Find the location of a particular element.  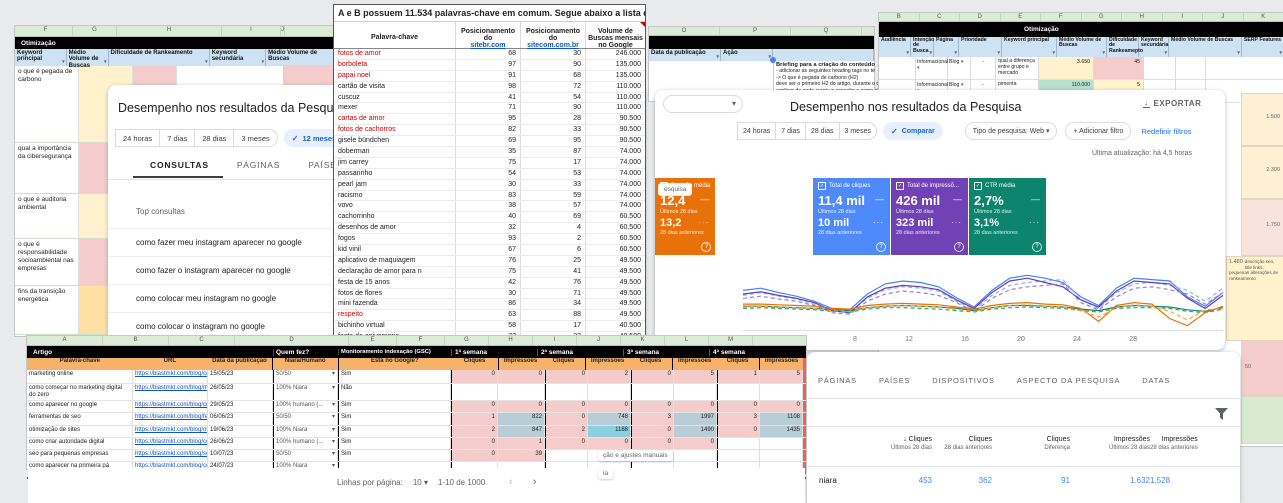

question-icon: ? is located at coordinates (706, 247).